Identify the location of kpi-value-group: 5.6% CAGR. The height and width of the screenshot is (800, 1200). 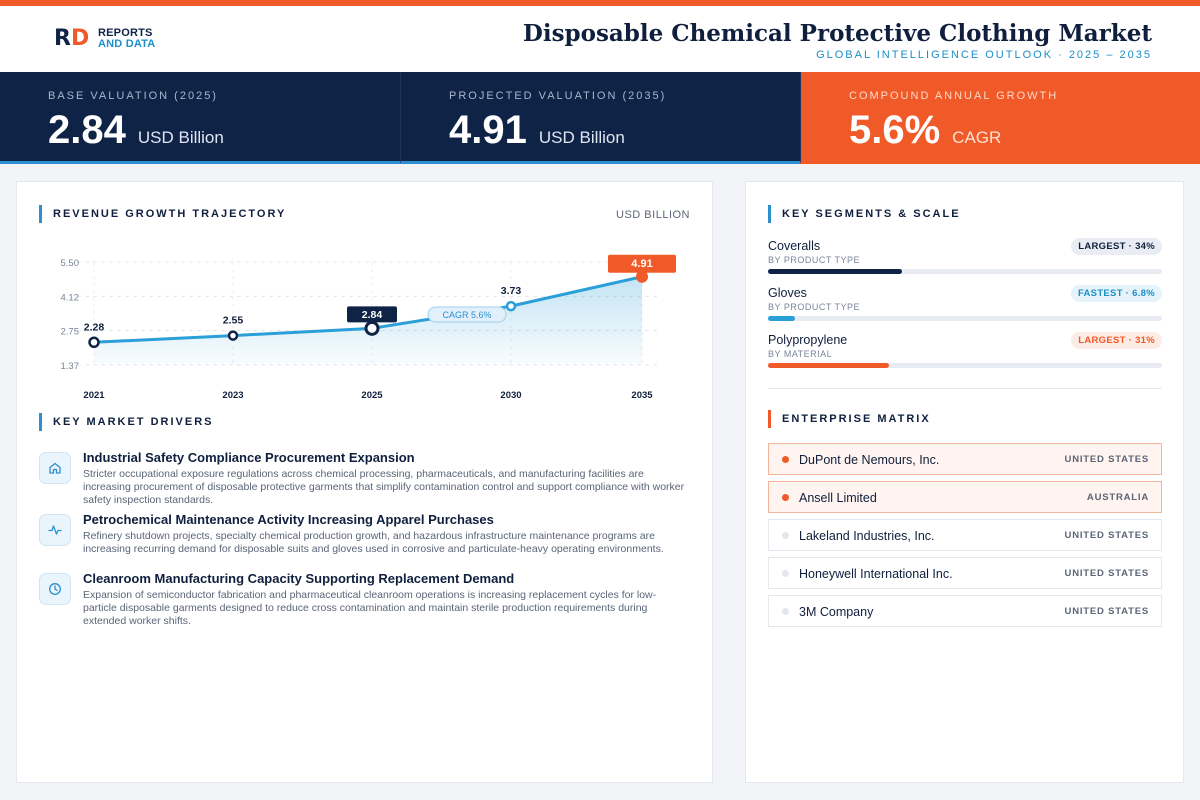
(925, 130).